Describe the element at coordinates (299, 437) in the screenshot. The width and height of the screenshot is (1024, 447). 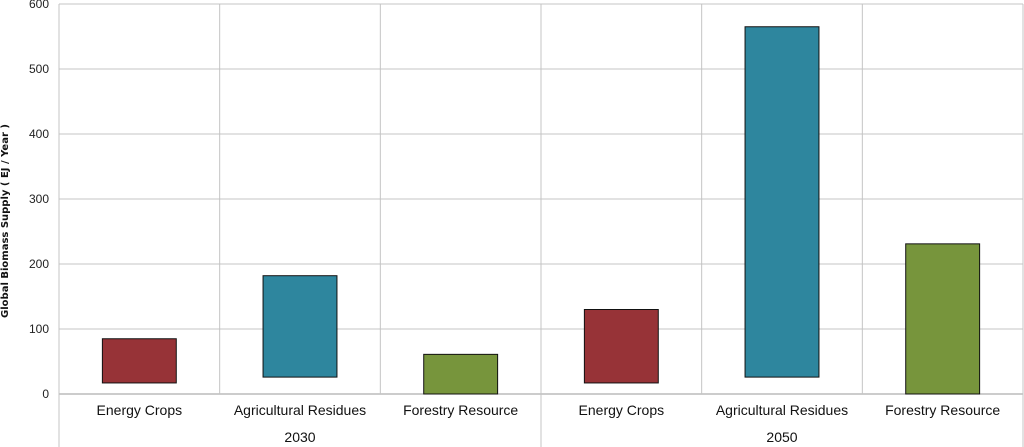
I see `group-label: 2030` at that location.